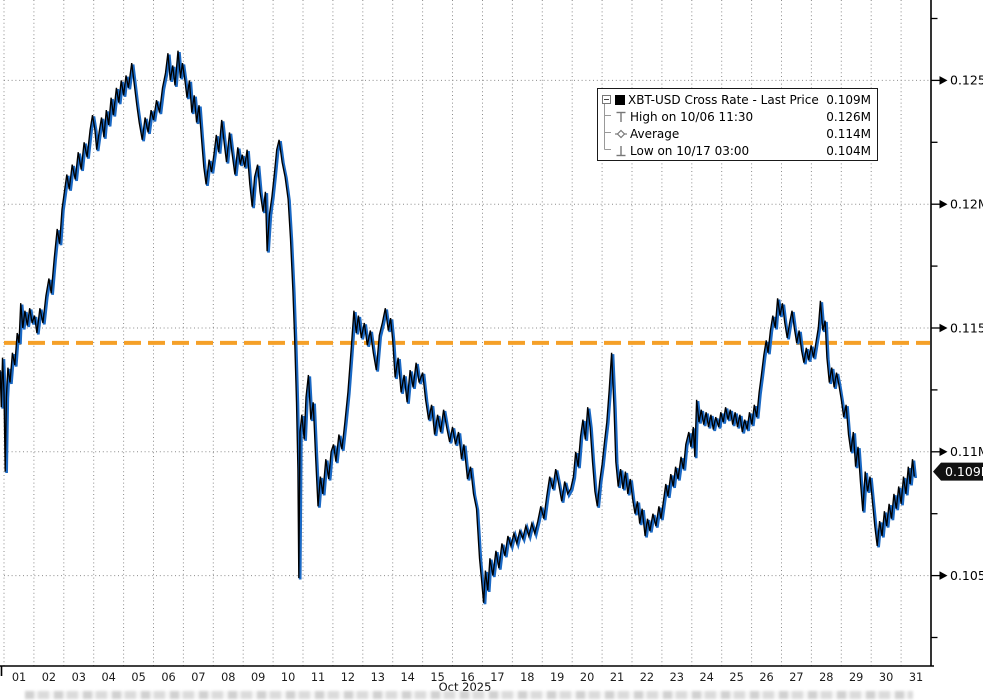 The height and width of the screenshot is (700, 983). Describe the element at coordinates (378, 677) in the screenshot. I see `svg-text: 13` at that location.